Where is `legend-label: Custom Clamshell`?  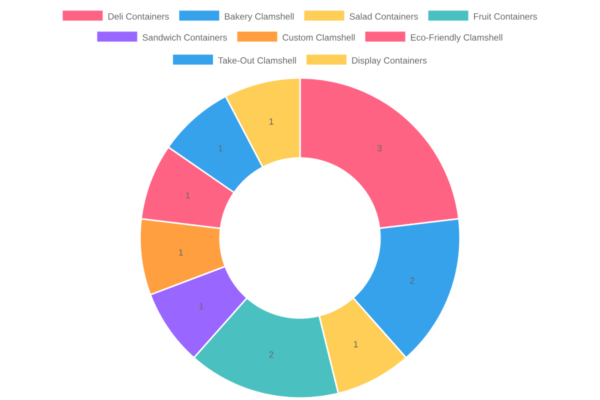
legend-label: Custom Clamshell is located at coordinates (318, 37).